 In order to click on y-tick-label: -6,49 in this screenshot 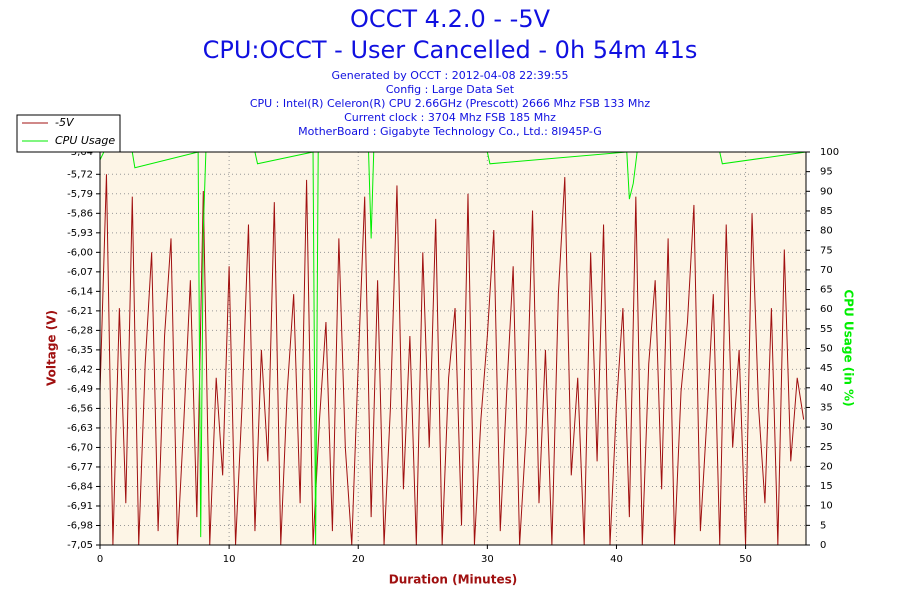, I will do `click(80, 389)`.